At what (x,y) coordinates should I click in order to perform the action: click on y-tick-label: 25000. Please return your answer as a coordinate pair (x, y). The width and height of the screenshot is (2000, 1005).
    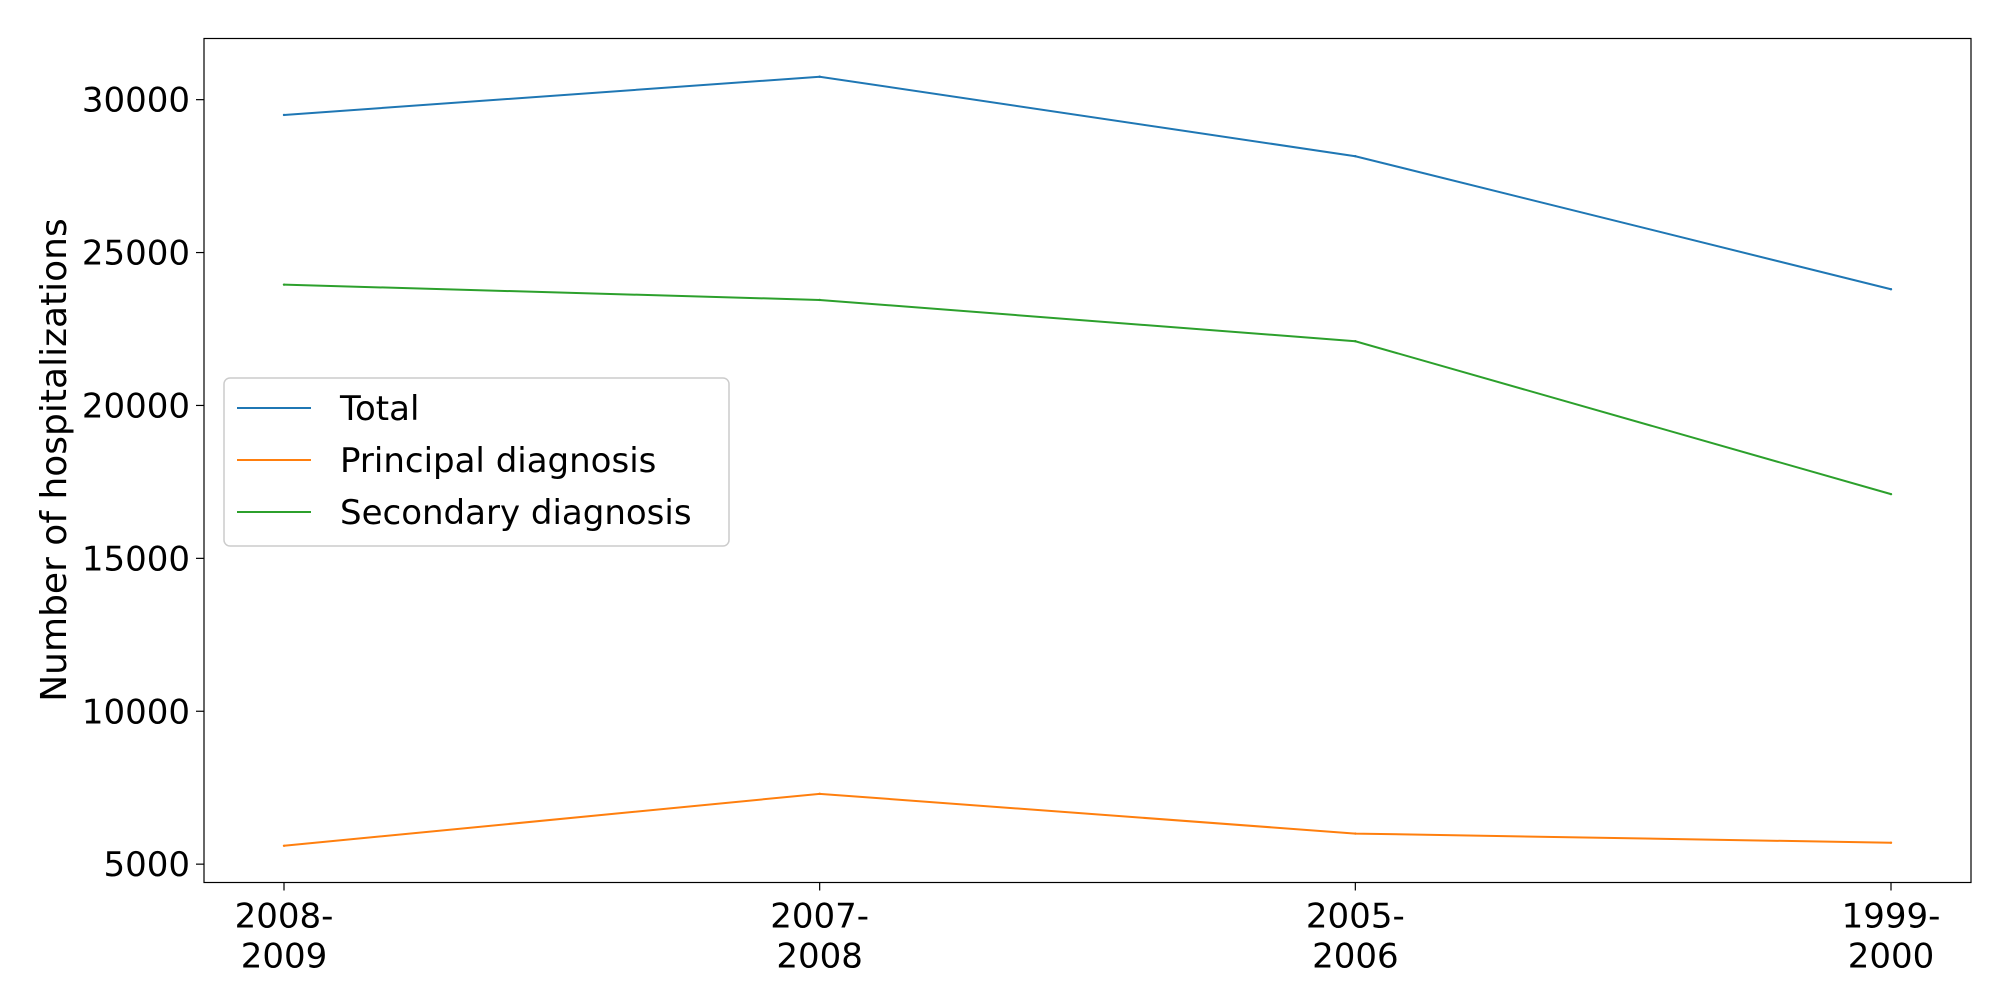
    Looking at the image, I should click on (136, 254).